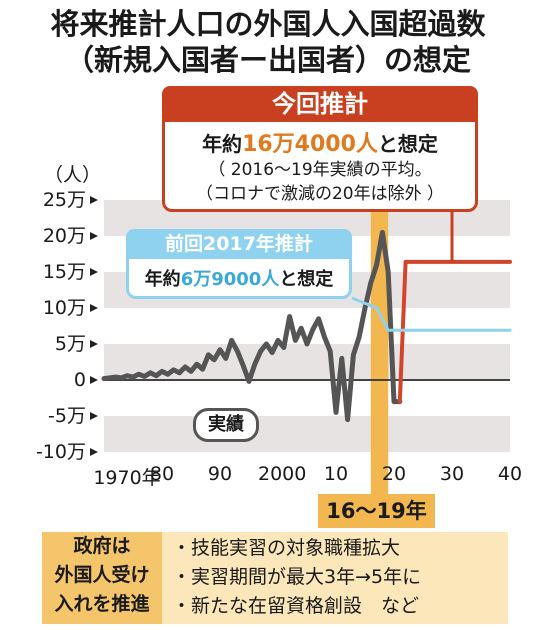  What do you see at coordinates (239, 244) in the screenshot?
I see `previous-estimate-header: 前回2017年推計` at bounding box center [239, 244].